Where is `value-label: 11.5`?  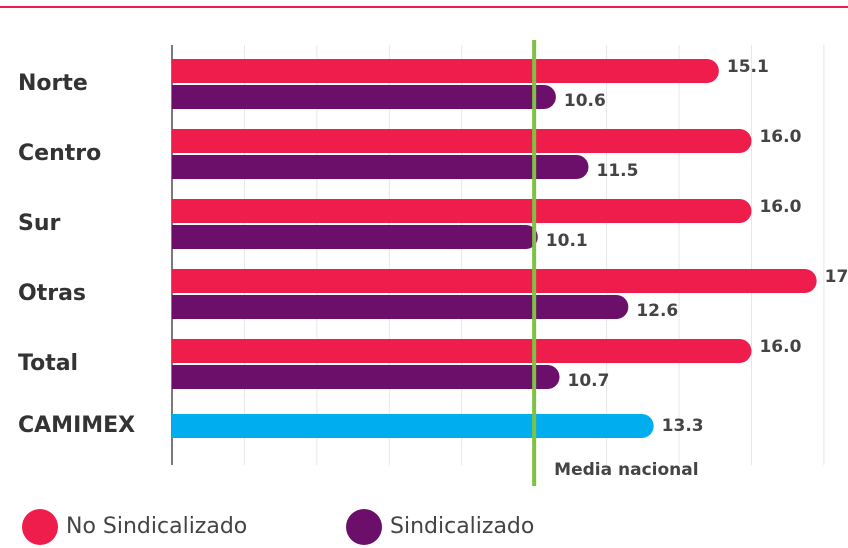 value-label: 11.5 is located at coordinates (617, 171).